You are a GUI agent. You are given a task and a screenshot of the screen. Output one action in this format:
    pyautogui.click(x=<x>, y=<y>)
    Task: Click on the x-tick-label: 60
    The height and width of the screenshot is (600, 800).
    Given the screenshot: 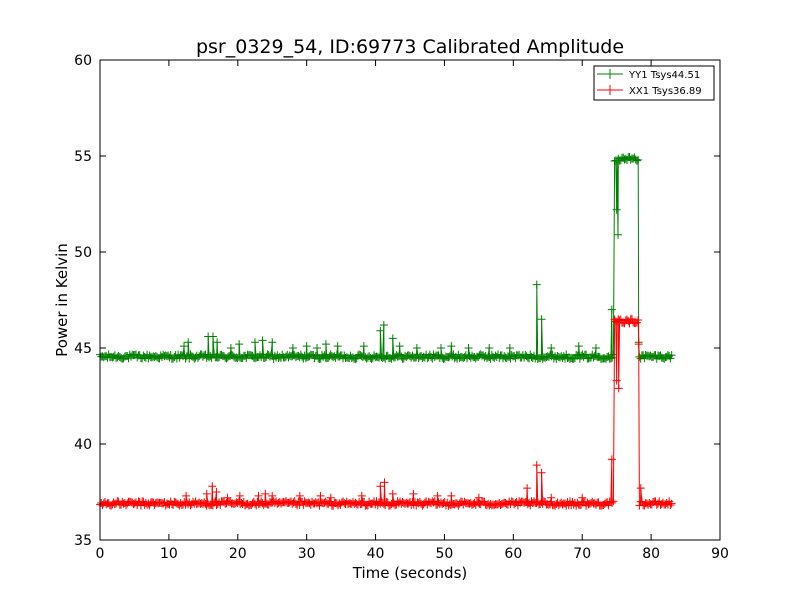 What is the action you would take?
    pyautogui.click(x=513, y=554)
    